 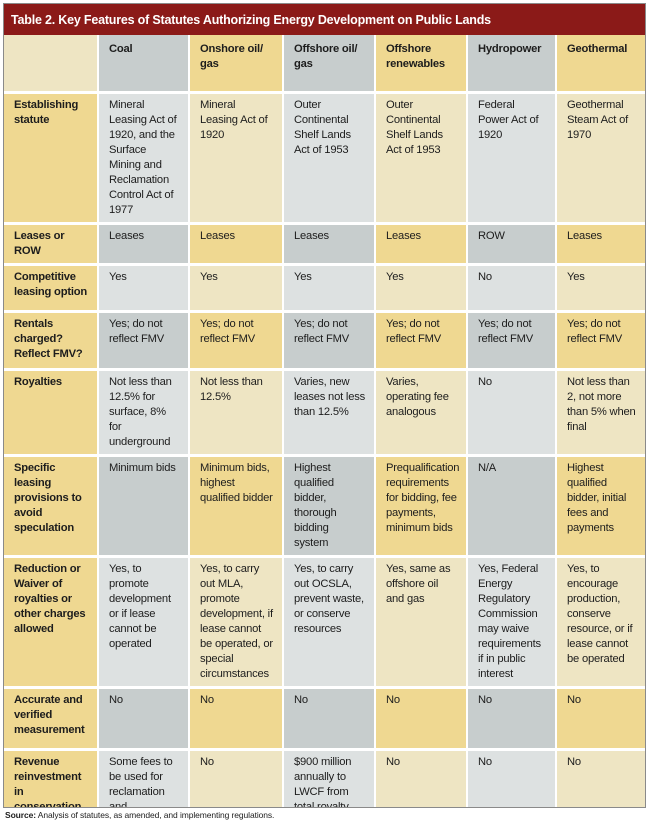 I want to click on table-cell: Federal Power Act of 1920, so click(x=512, y=159).